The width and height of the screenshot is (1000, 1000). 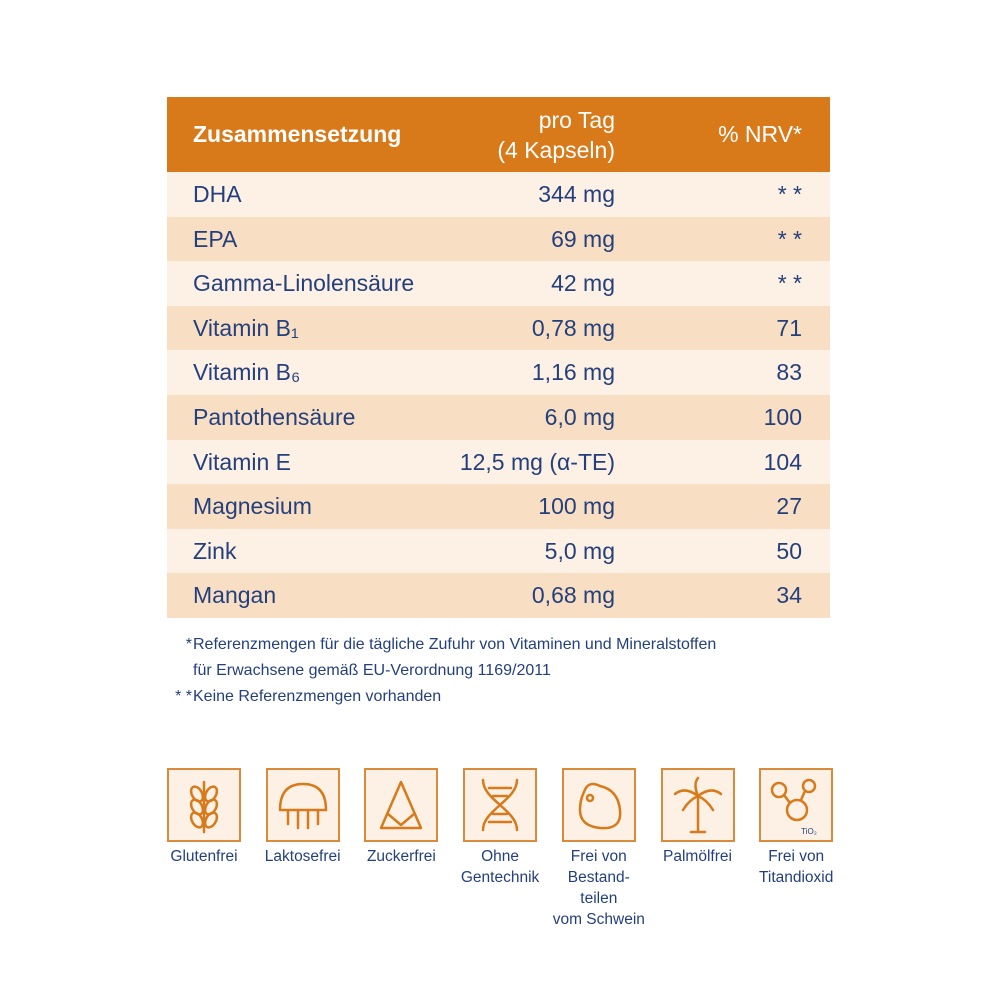 I want to click on amount: 6,0 mg, so click(x=579, y=417).